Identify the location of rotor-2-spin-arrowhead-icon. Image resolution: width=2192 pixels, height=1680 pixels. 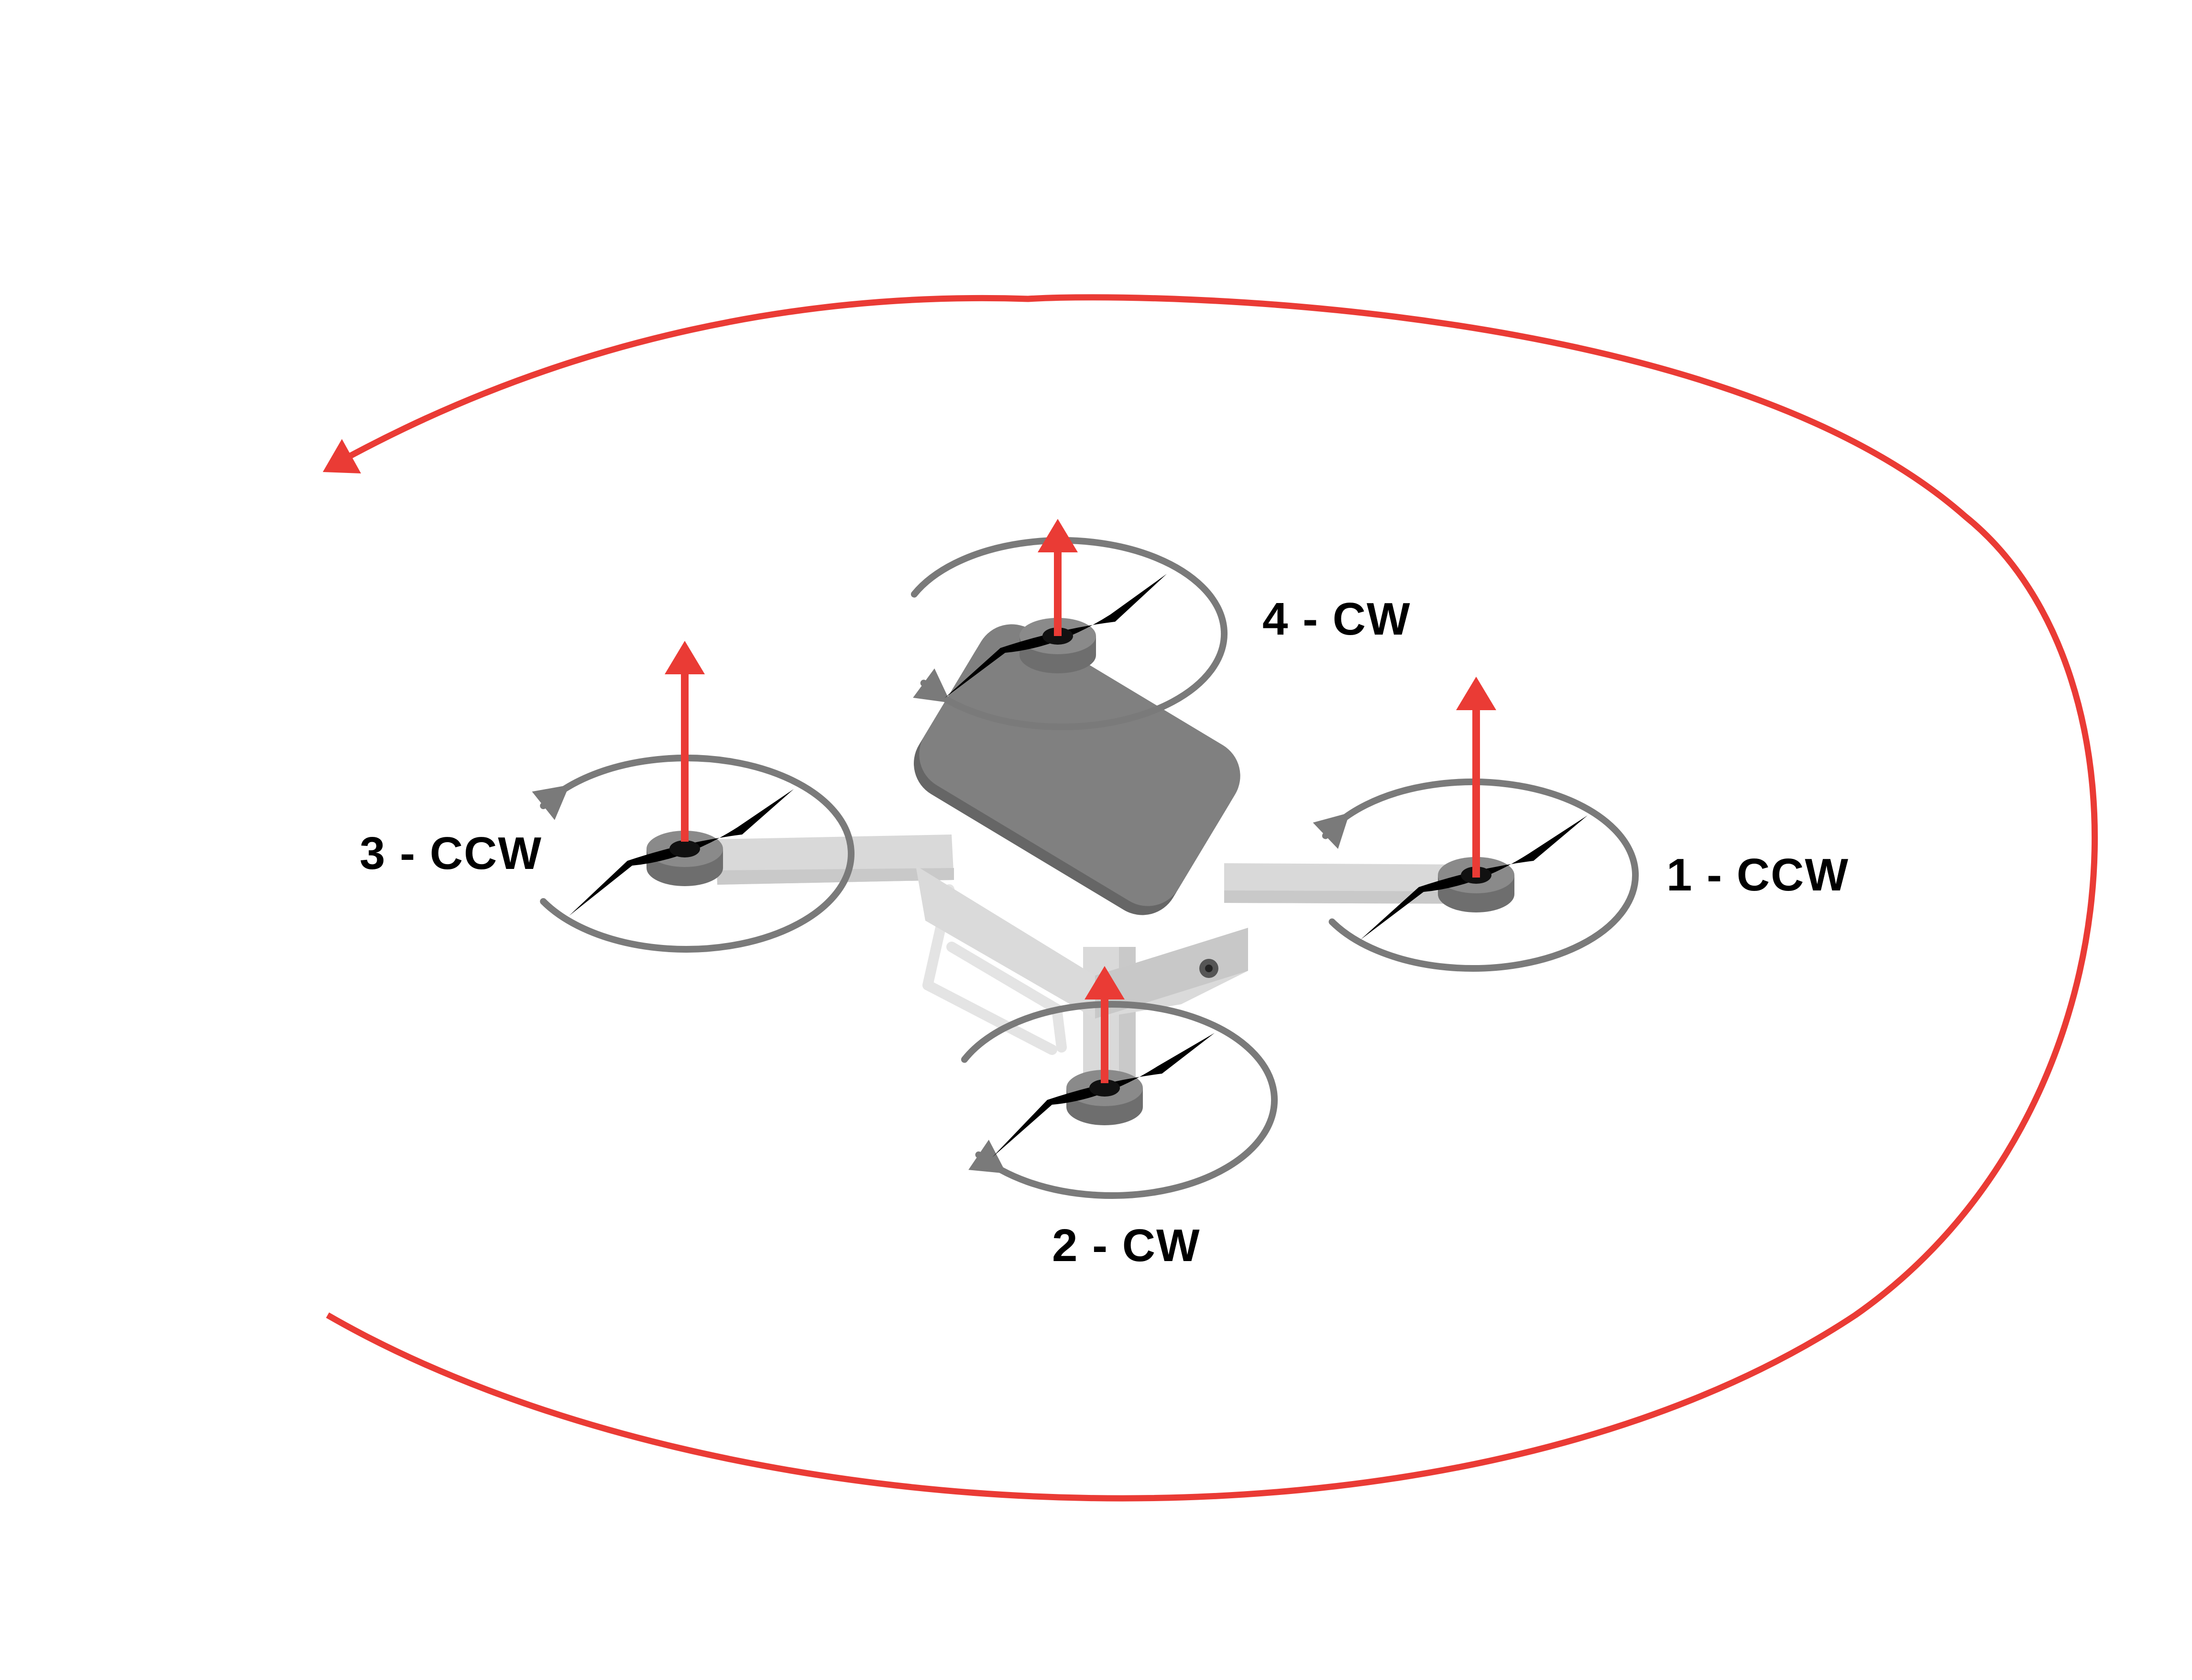
(987, 1157).